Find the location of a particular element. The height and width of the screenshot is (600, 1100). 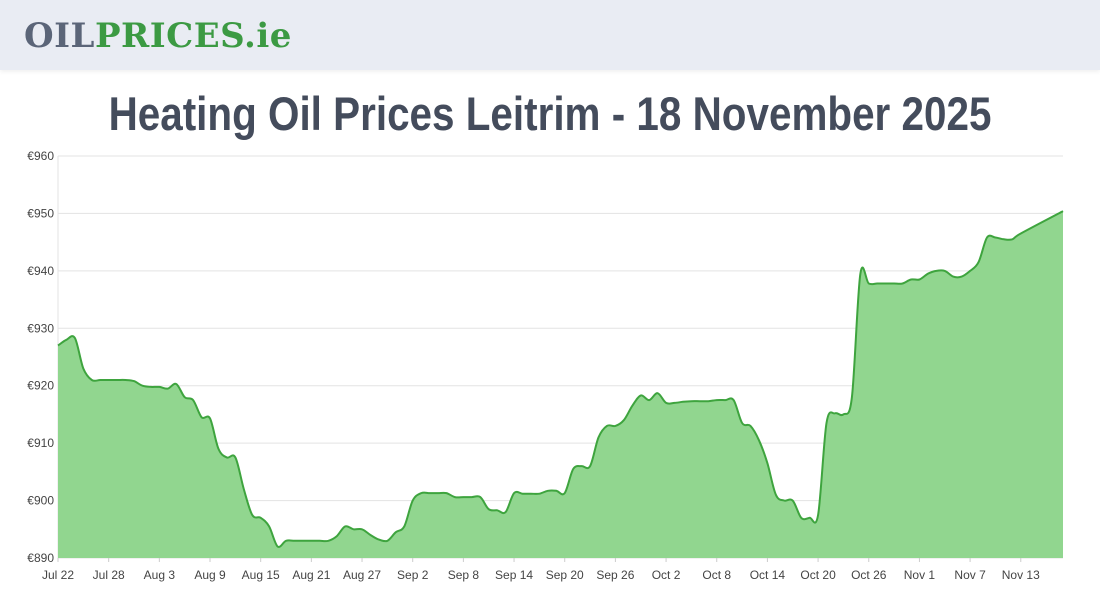

x-tick-label: Oct 20 is located at coordinates (818, 575).